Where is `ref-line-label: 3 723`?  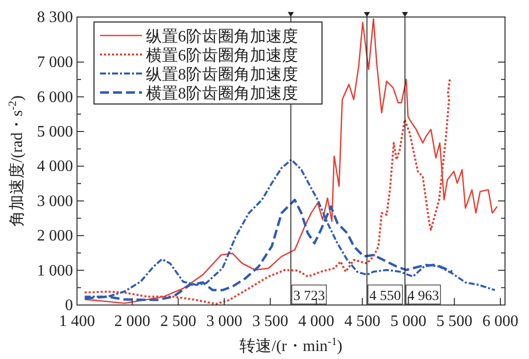
ref-line-label: 3 723 is located at coordinates (309, 296).